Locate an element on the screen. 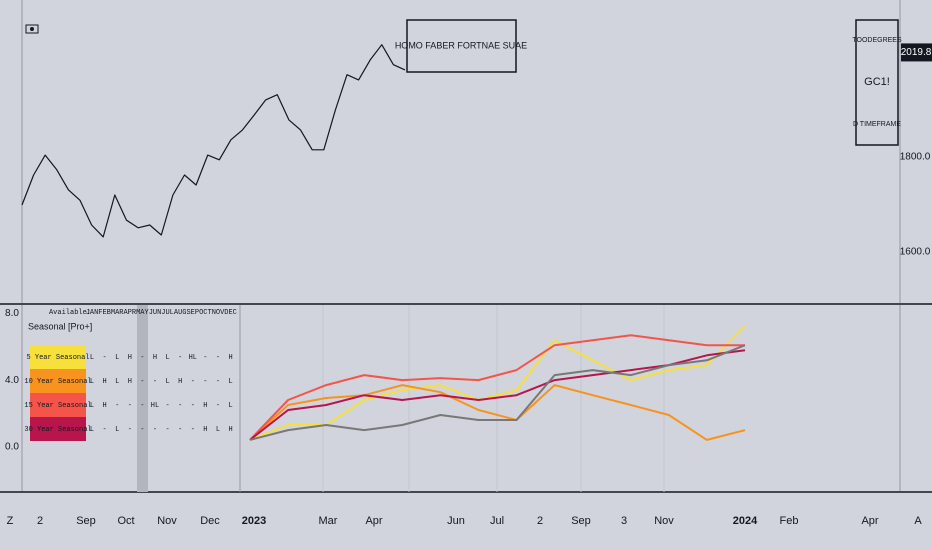  legend-entry: 30 Year Seasonal is located at coordinates (57, 430).